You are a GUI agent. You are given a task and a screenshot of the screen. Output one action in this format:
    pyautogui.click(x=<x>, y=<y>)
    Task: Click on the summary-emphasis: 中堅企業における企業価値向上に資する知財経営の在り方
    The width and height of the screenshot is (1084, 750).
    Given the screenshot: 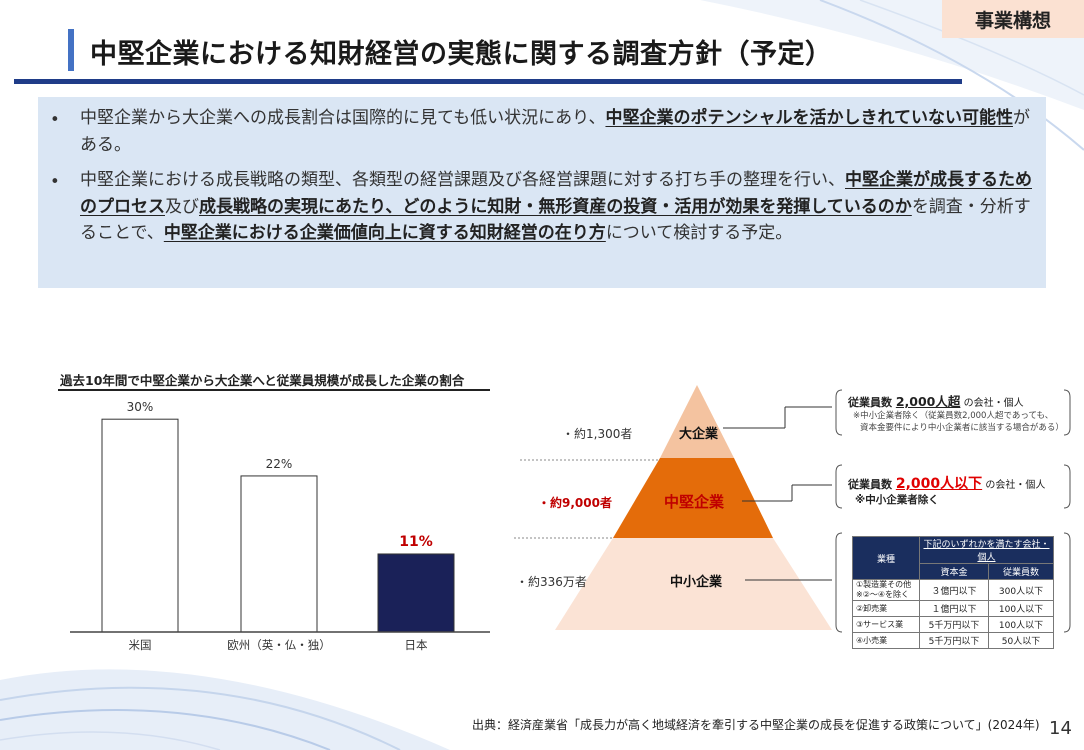 What is the action you would take?
    pyautogui.click(x=384, y=233)
    